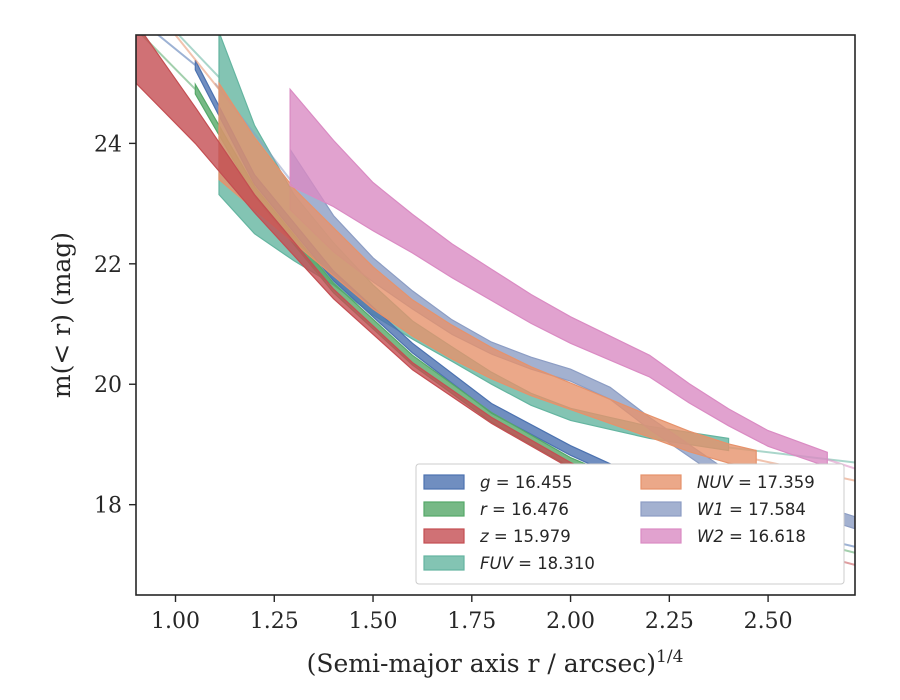 Image resolution: width=900 pixels, height=700 pixels. What do you see at coordinates (499, 509) in the screenshot?
I see `legend-label-r-equals: =` at bounding box center [499, 509].